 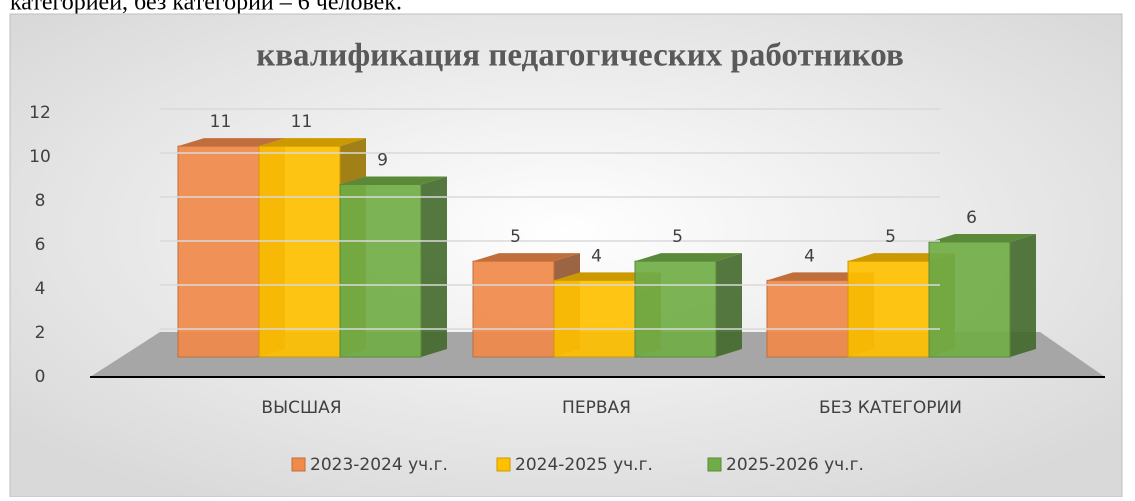 I want to click on y-tick-label: 0, so click(x=40, y=377).